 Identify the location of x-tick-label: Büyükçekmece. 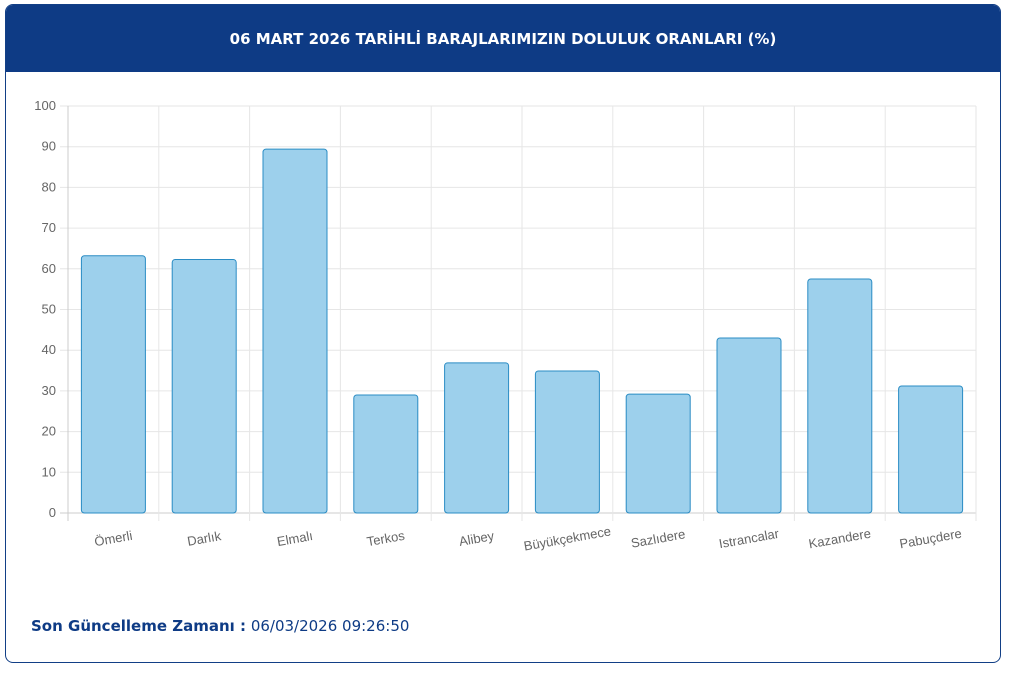
(567, 538).